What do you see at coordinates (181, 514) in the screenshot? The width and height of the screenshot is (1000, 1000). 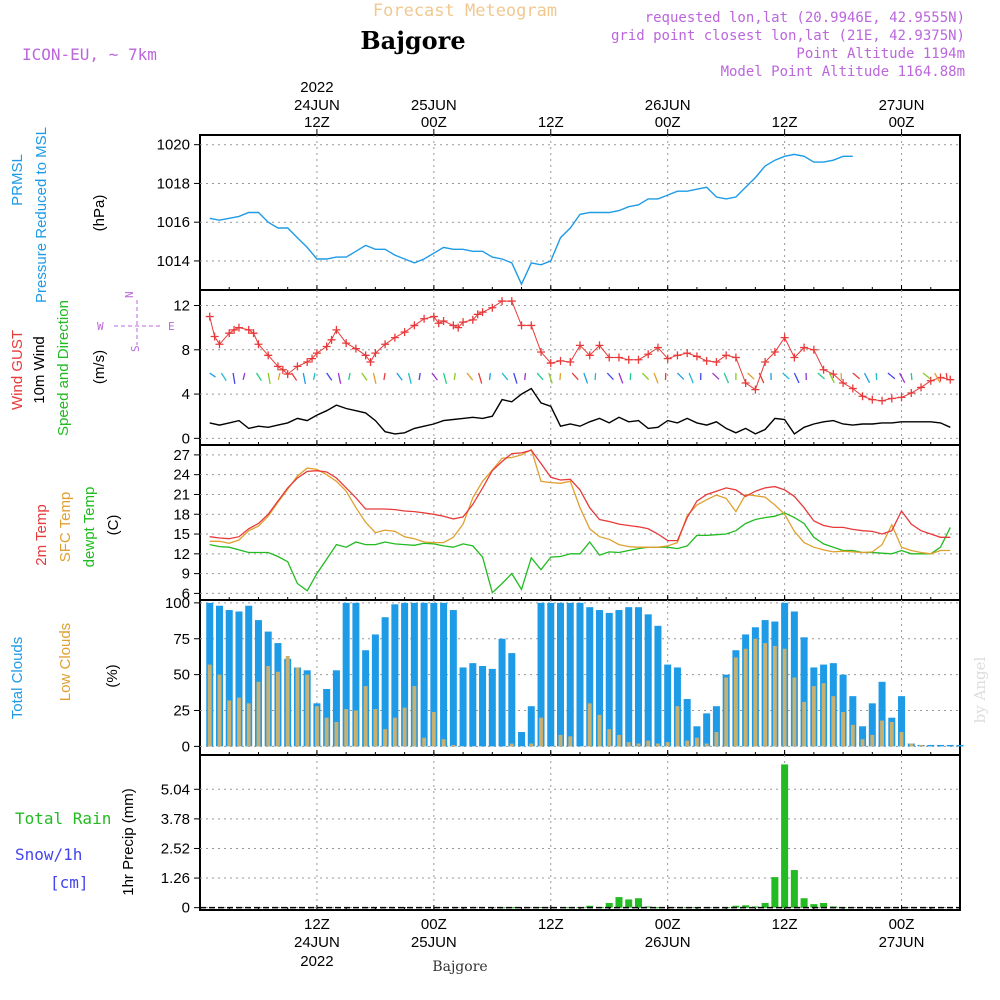 I see `temperature-ytick-label: 18` at bounding box center [181, 514].